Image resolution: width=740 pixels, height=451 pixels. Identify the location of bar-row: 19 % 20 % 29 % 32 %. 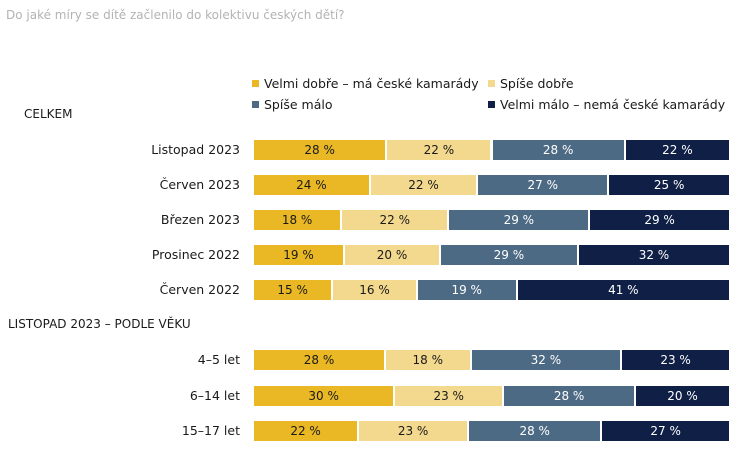
(491, 255).